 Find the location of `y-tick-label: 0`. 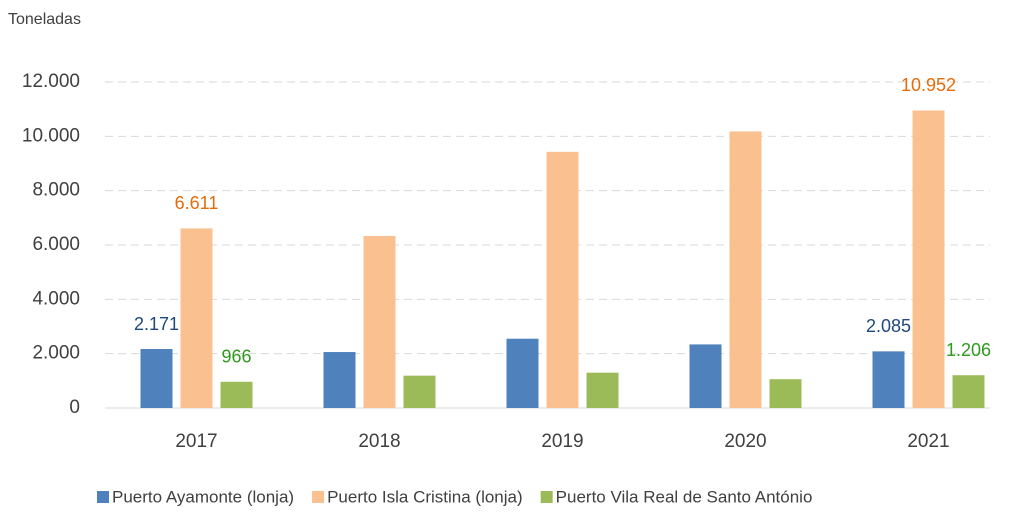

y-tick-label: 0 is located at coordinates (74, 407).